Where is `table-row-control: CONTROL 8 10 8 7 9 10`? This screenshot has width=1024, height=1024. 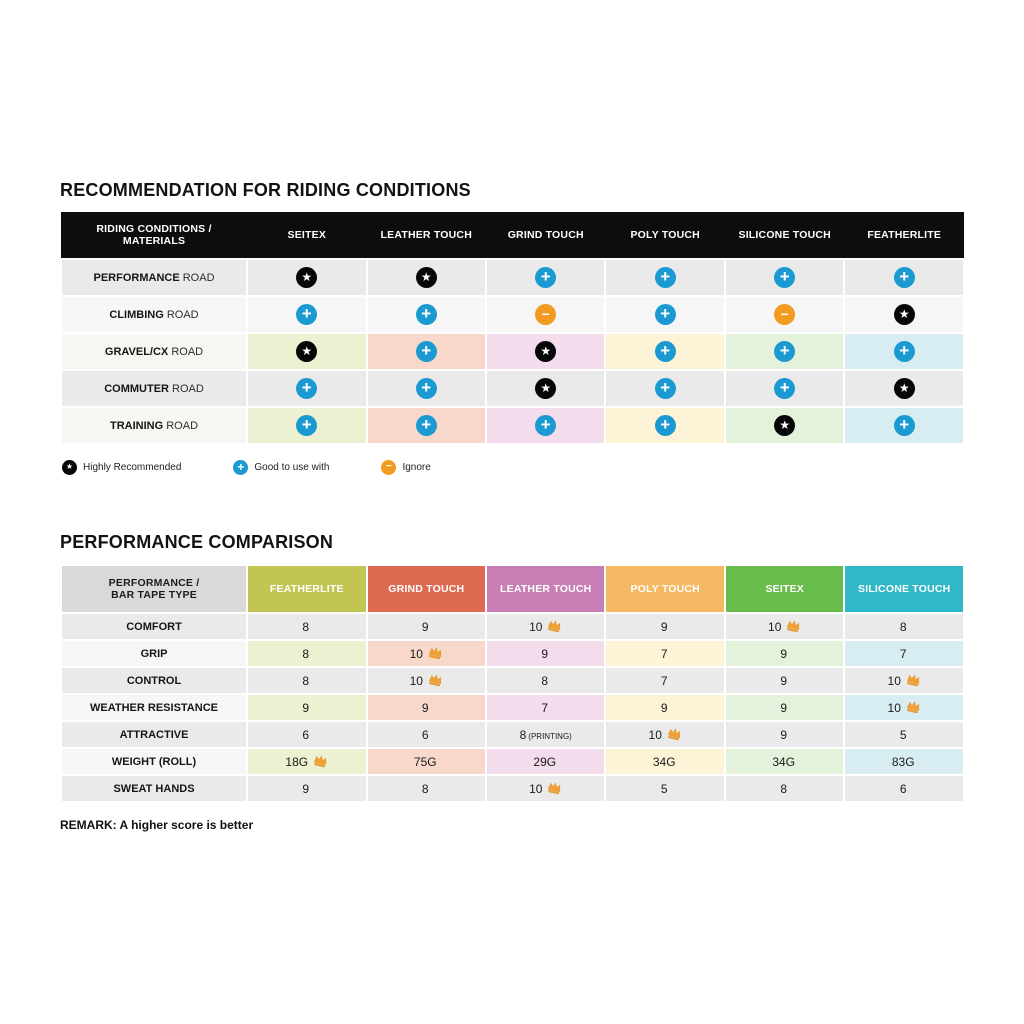
table-row-control: CONTROL 8 10 8 7 9 10 is located at coordinates (512, 680).